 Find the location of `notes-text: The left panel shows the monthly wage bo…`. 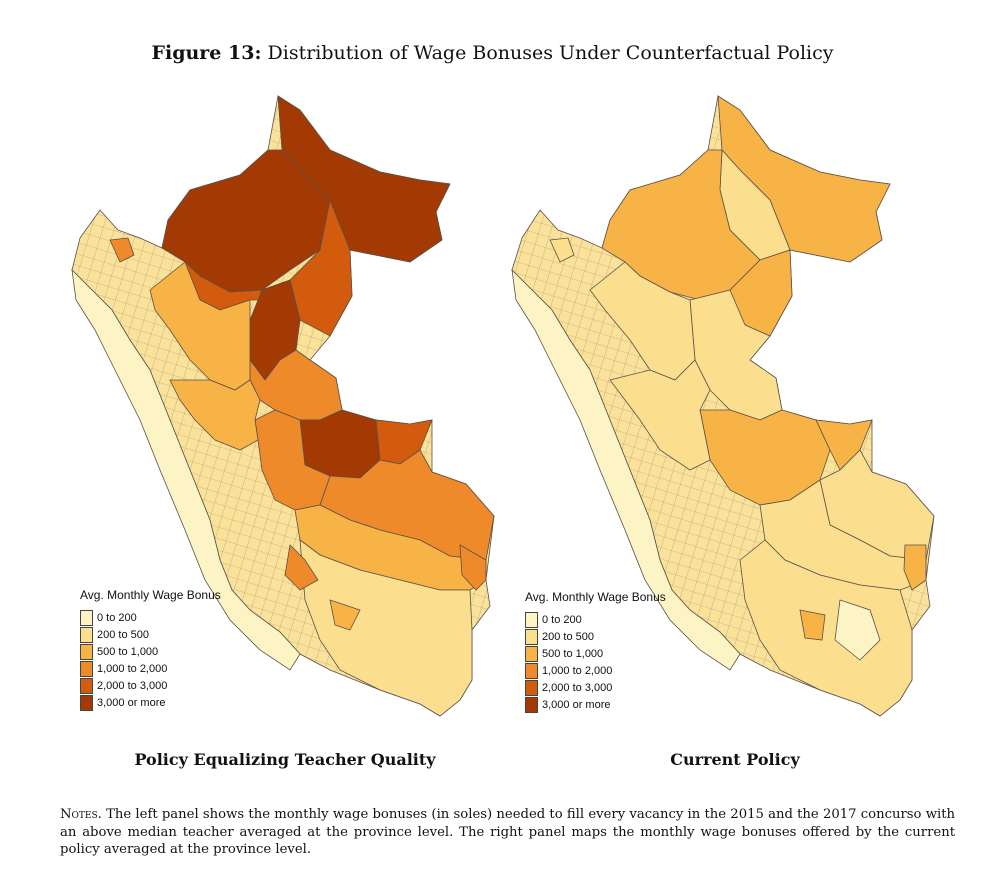

notes-text: The left panel shows the monthly wage bo… is located at coordinates (507, 832).